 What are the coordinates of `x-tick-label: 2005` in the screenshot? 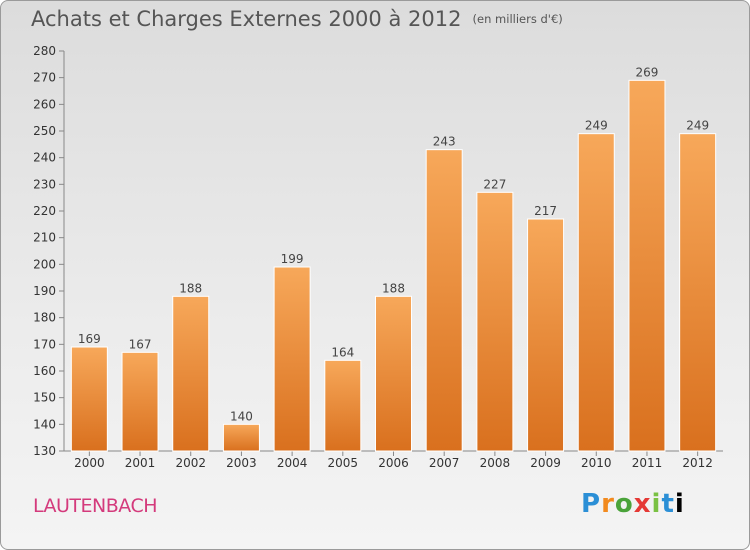 It's located at (343, 463).